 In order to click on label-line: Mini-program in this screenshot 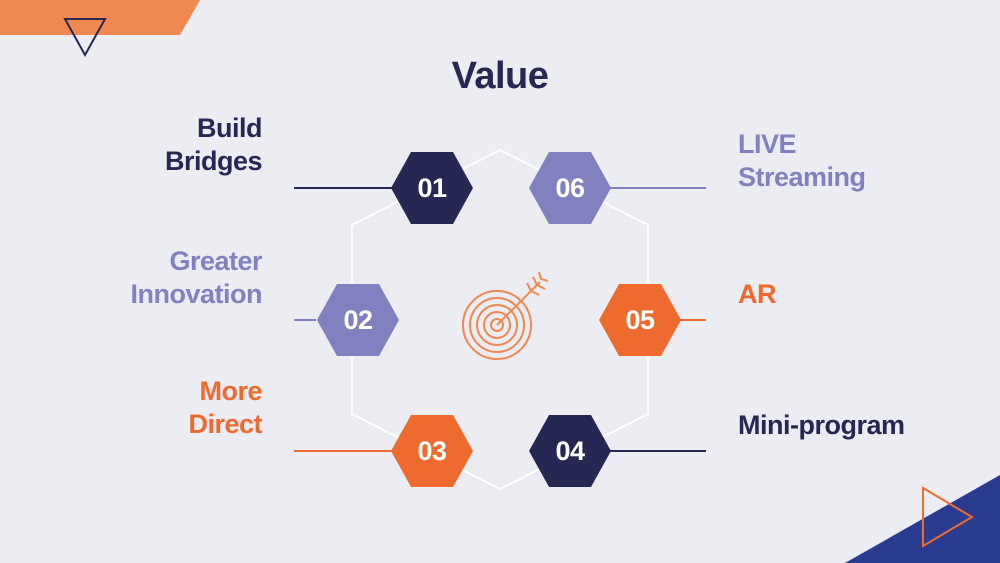, I will do `click(821, 425)`.